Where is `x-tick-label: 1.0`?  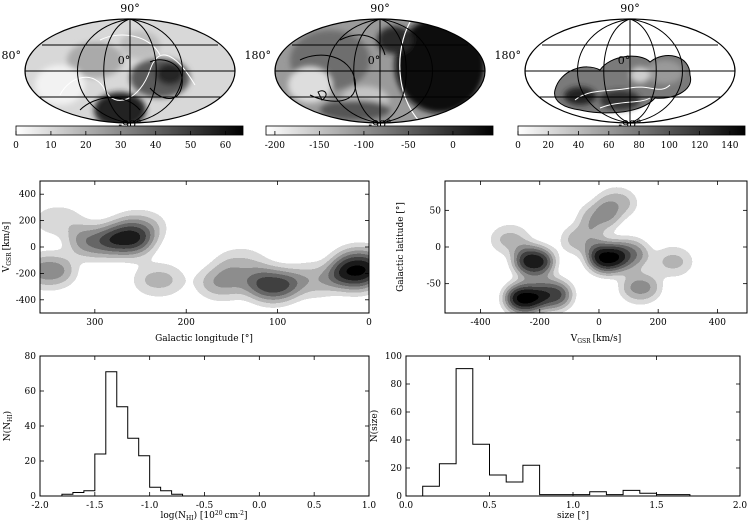
x-tick-label: 1.0 is located at coordinates (369, 506).